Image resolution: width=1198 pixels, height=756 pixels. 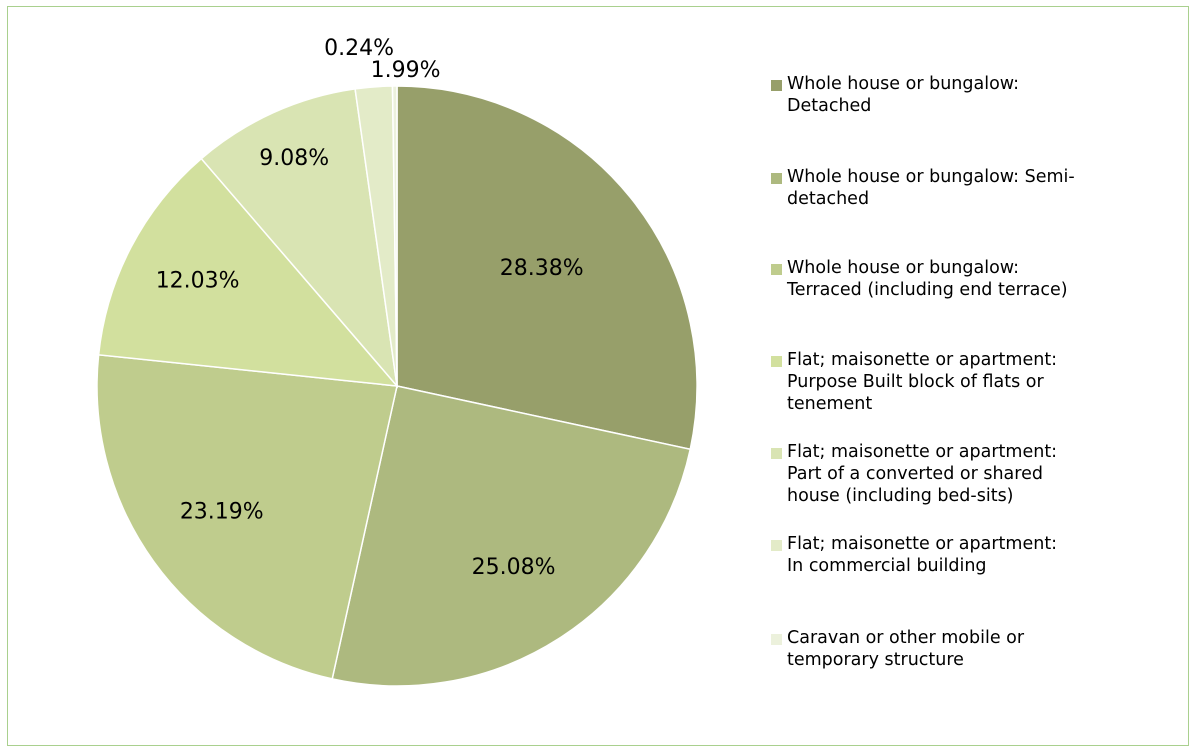 What do you see at coordinates (931, 188) in the screenshot?
I see `legend-label: Whole house or bungalow: Semi- detached` at bounding box center [931, 188].